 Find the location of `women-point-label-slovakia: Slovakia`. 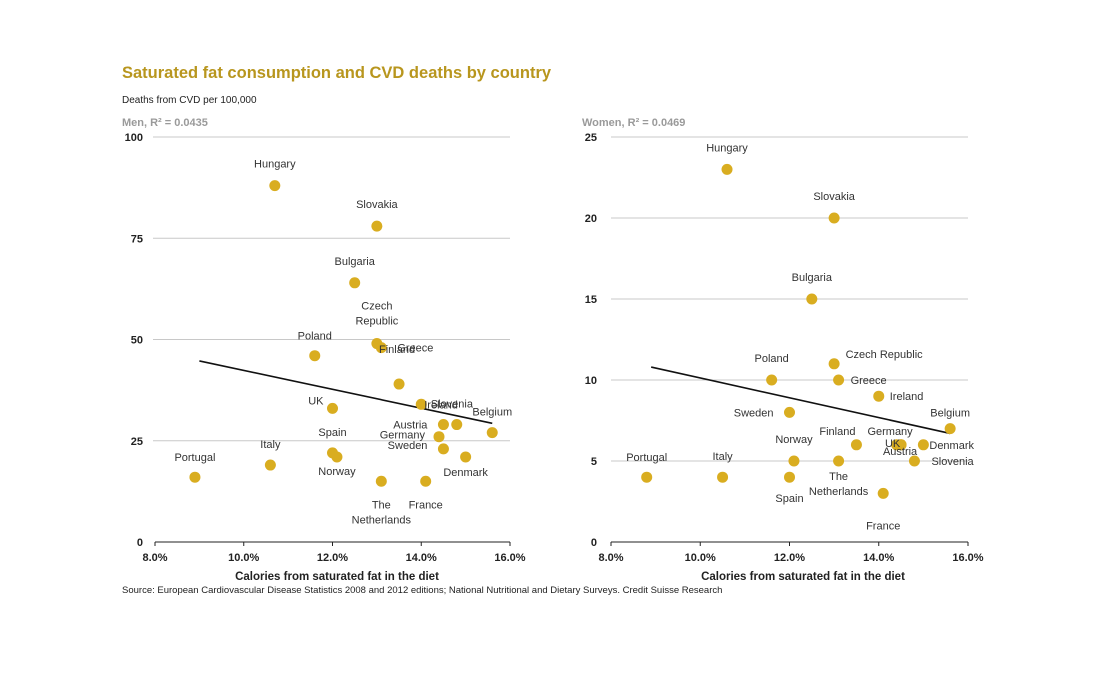

women-point-label-slovakia: Slovakia is located at coordinates (834, 197).